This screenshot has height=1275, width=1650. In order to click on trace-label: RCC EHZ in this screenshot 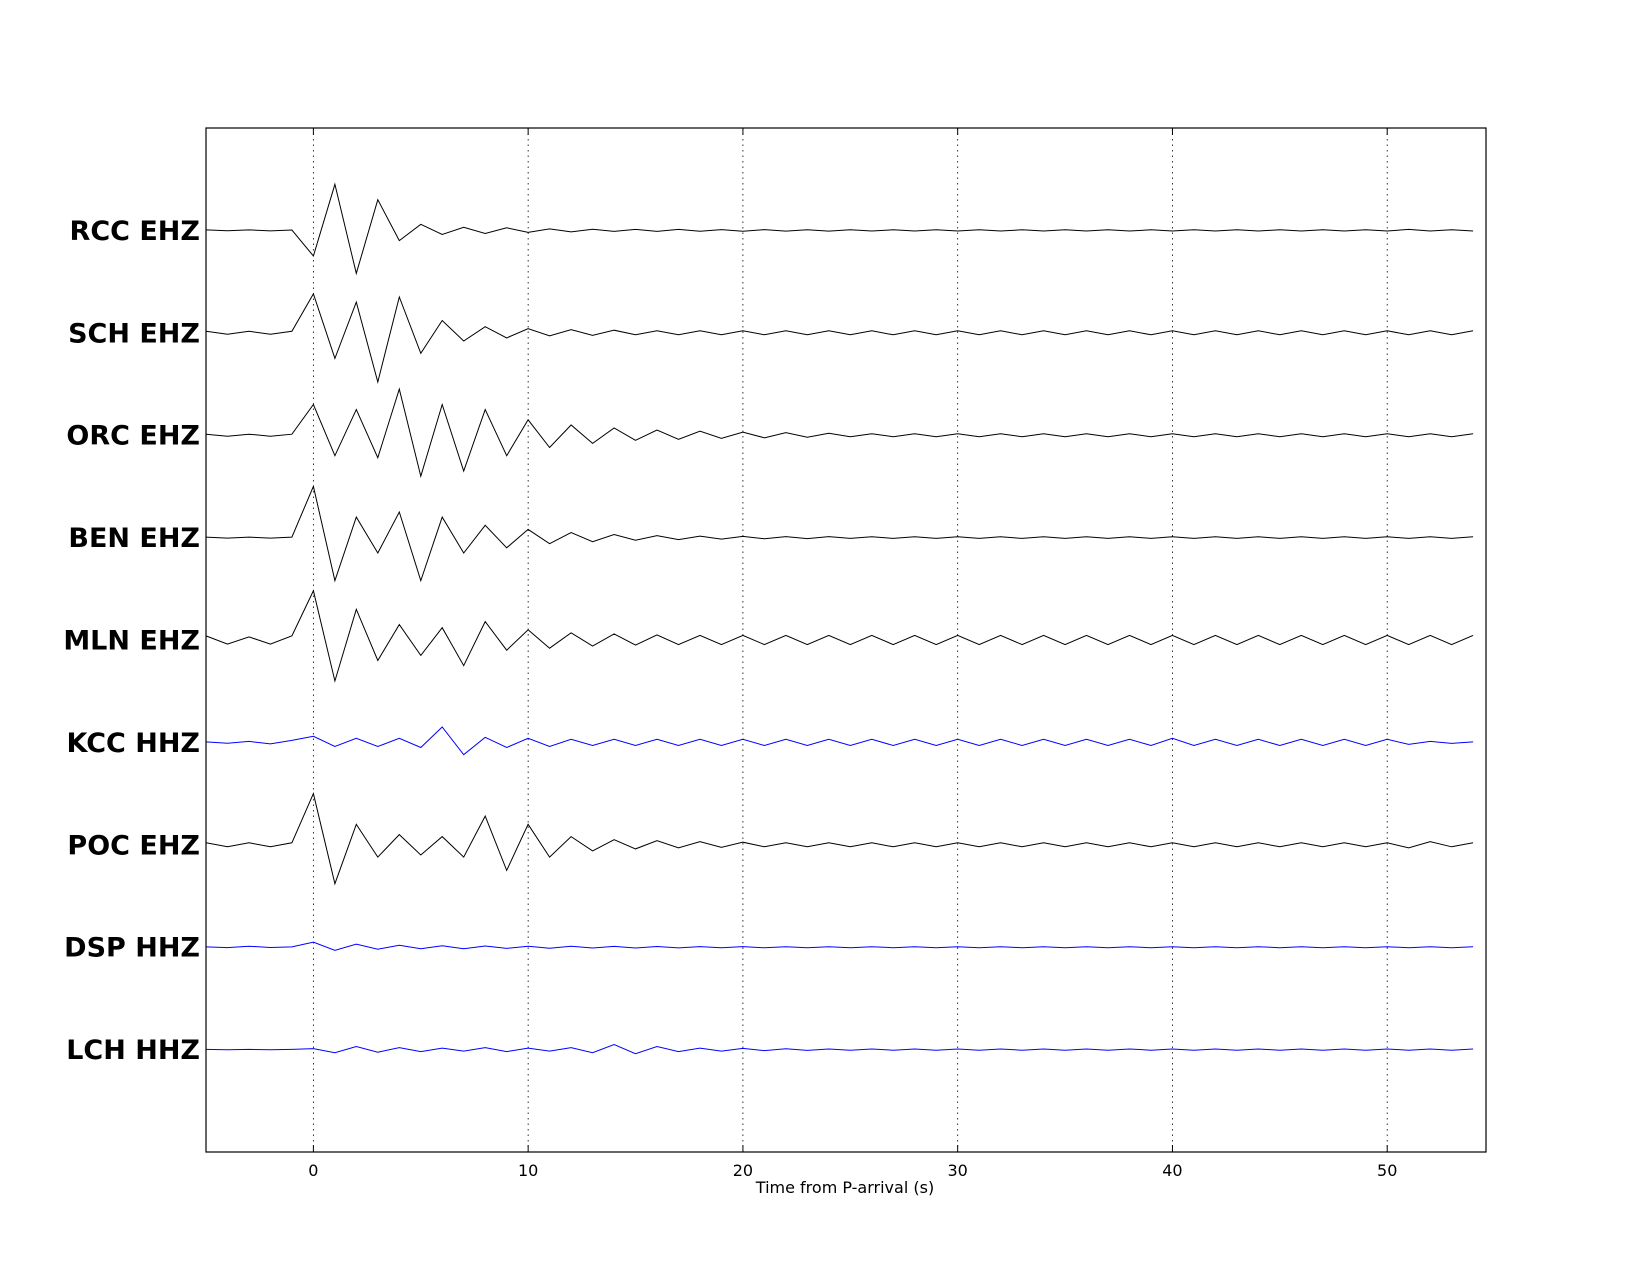, I will do `click(135, 231)`.